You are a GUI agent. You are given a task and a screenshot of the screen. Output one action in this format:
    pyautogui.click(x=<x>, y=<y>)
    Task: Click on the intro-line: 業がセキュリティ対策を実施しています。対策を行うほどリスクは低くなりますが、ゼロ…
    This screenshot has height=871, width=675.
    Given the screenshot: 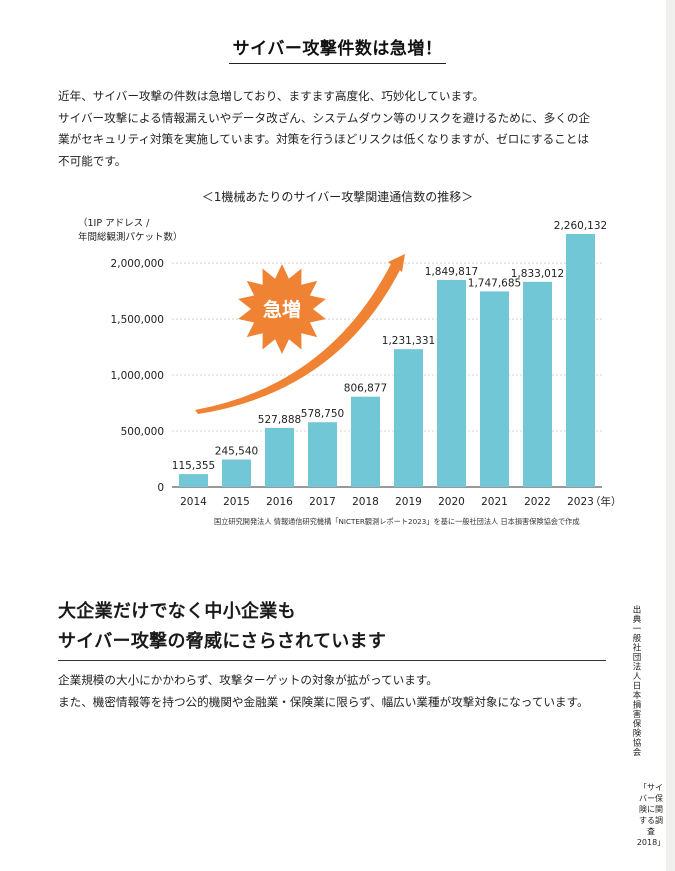 What is the action you would take?
    pyautogui.click(x=323, y=139)
    